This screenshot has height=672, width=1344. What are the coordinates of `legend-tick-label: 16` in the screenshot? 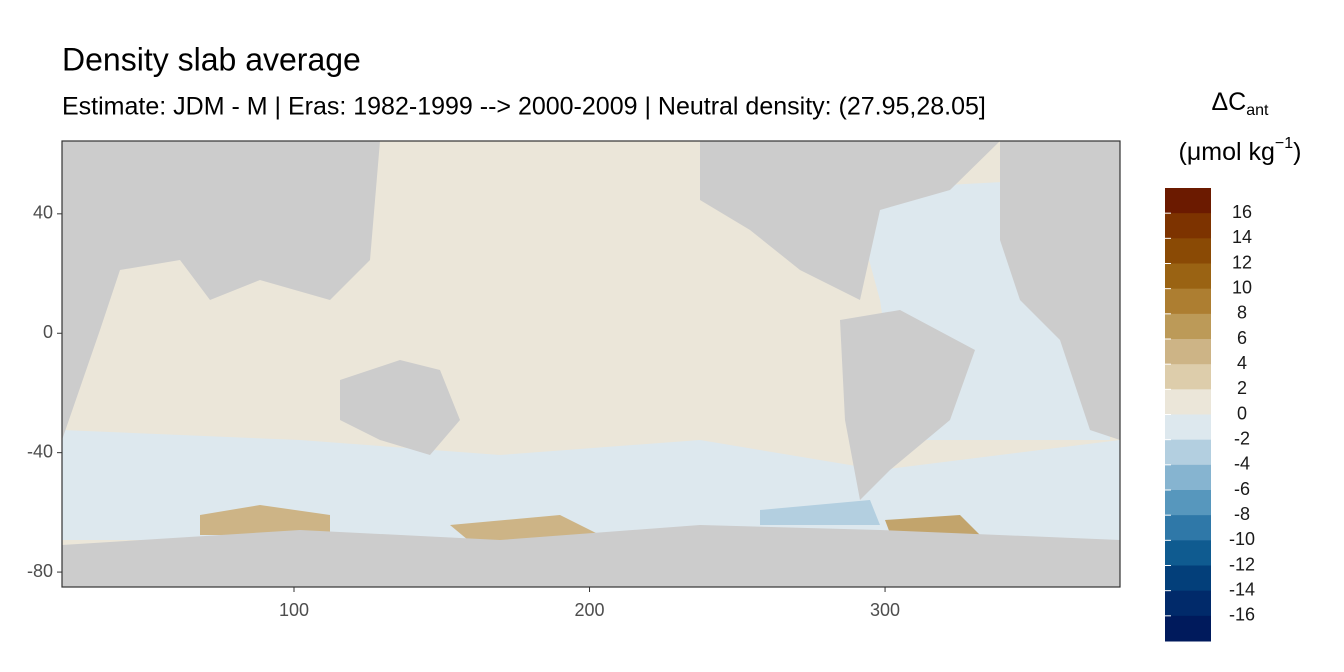 It's located at (1242, 212).